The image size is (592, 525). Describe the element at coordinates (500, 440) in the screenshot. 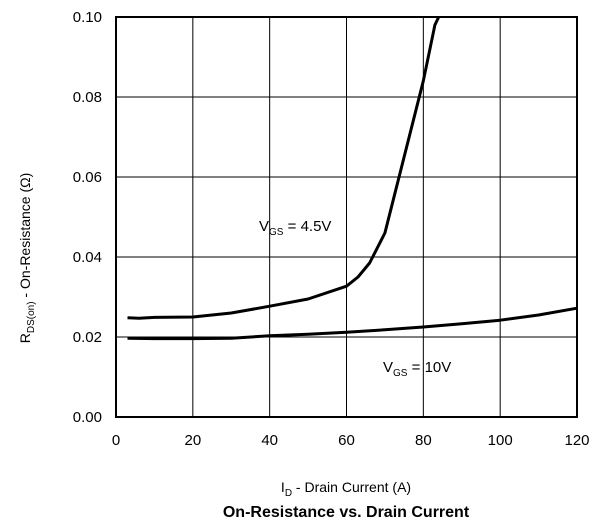

I see `x-tick-label: 100` at that location.